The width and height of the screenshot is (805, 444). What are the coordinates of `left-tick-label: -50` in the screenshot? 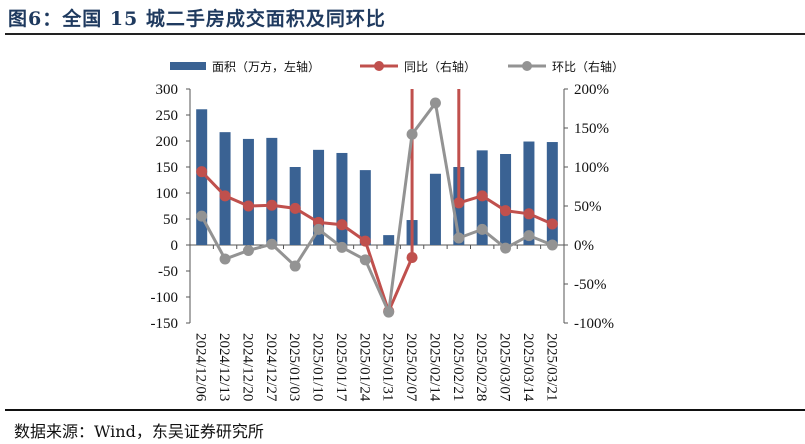 It's located at (168, 272).